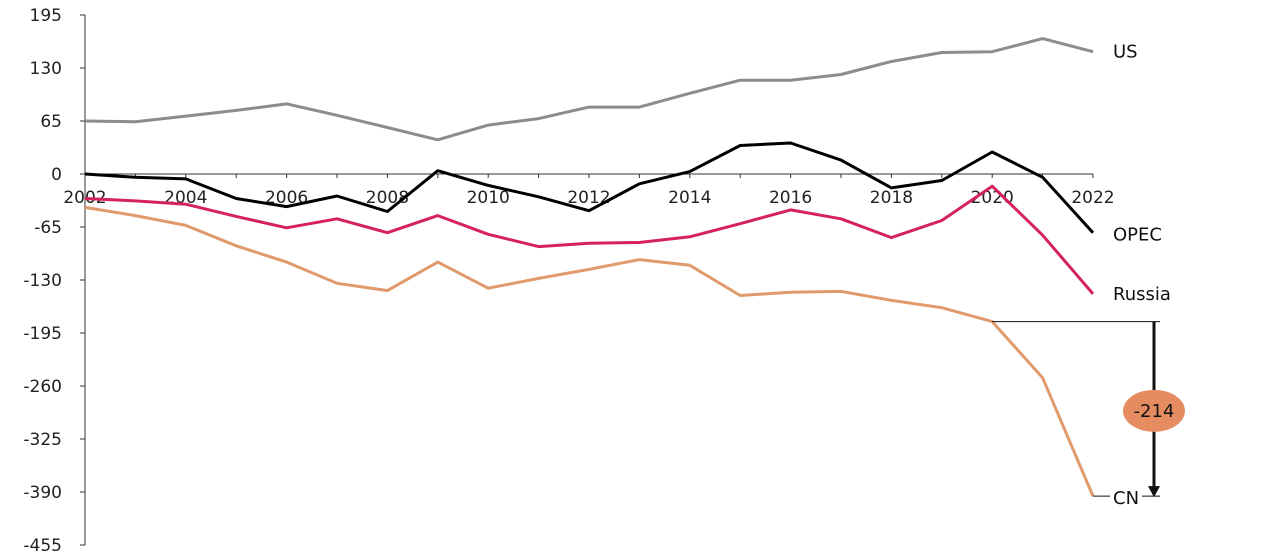 This screenshot has height=559, width=1280. Describe the element at coordinates (488, 198) in the screenshot. I see `x-tick-label: 2010` at that location.